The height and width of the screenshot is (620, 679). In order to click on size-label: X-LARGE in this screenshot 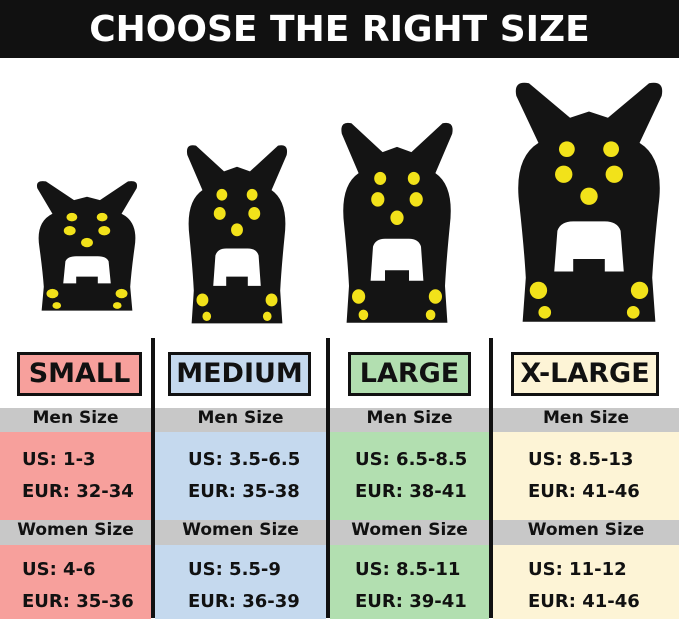, I will do `click(585, 374)`.